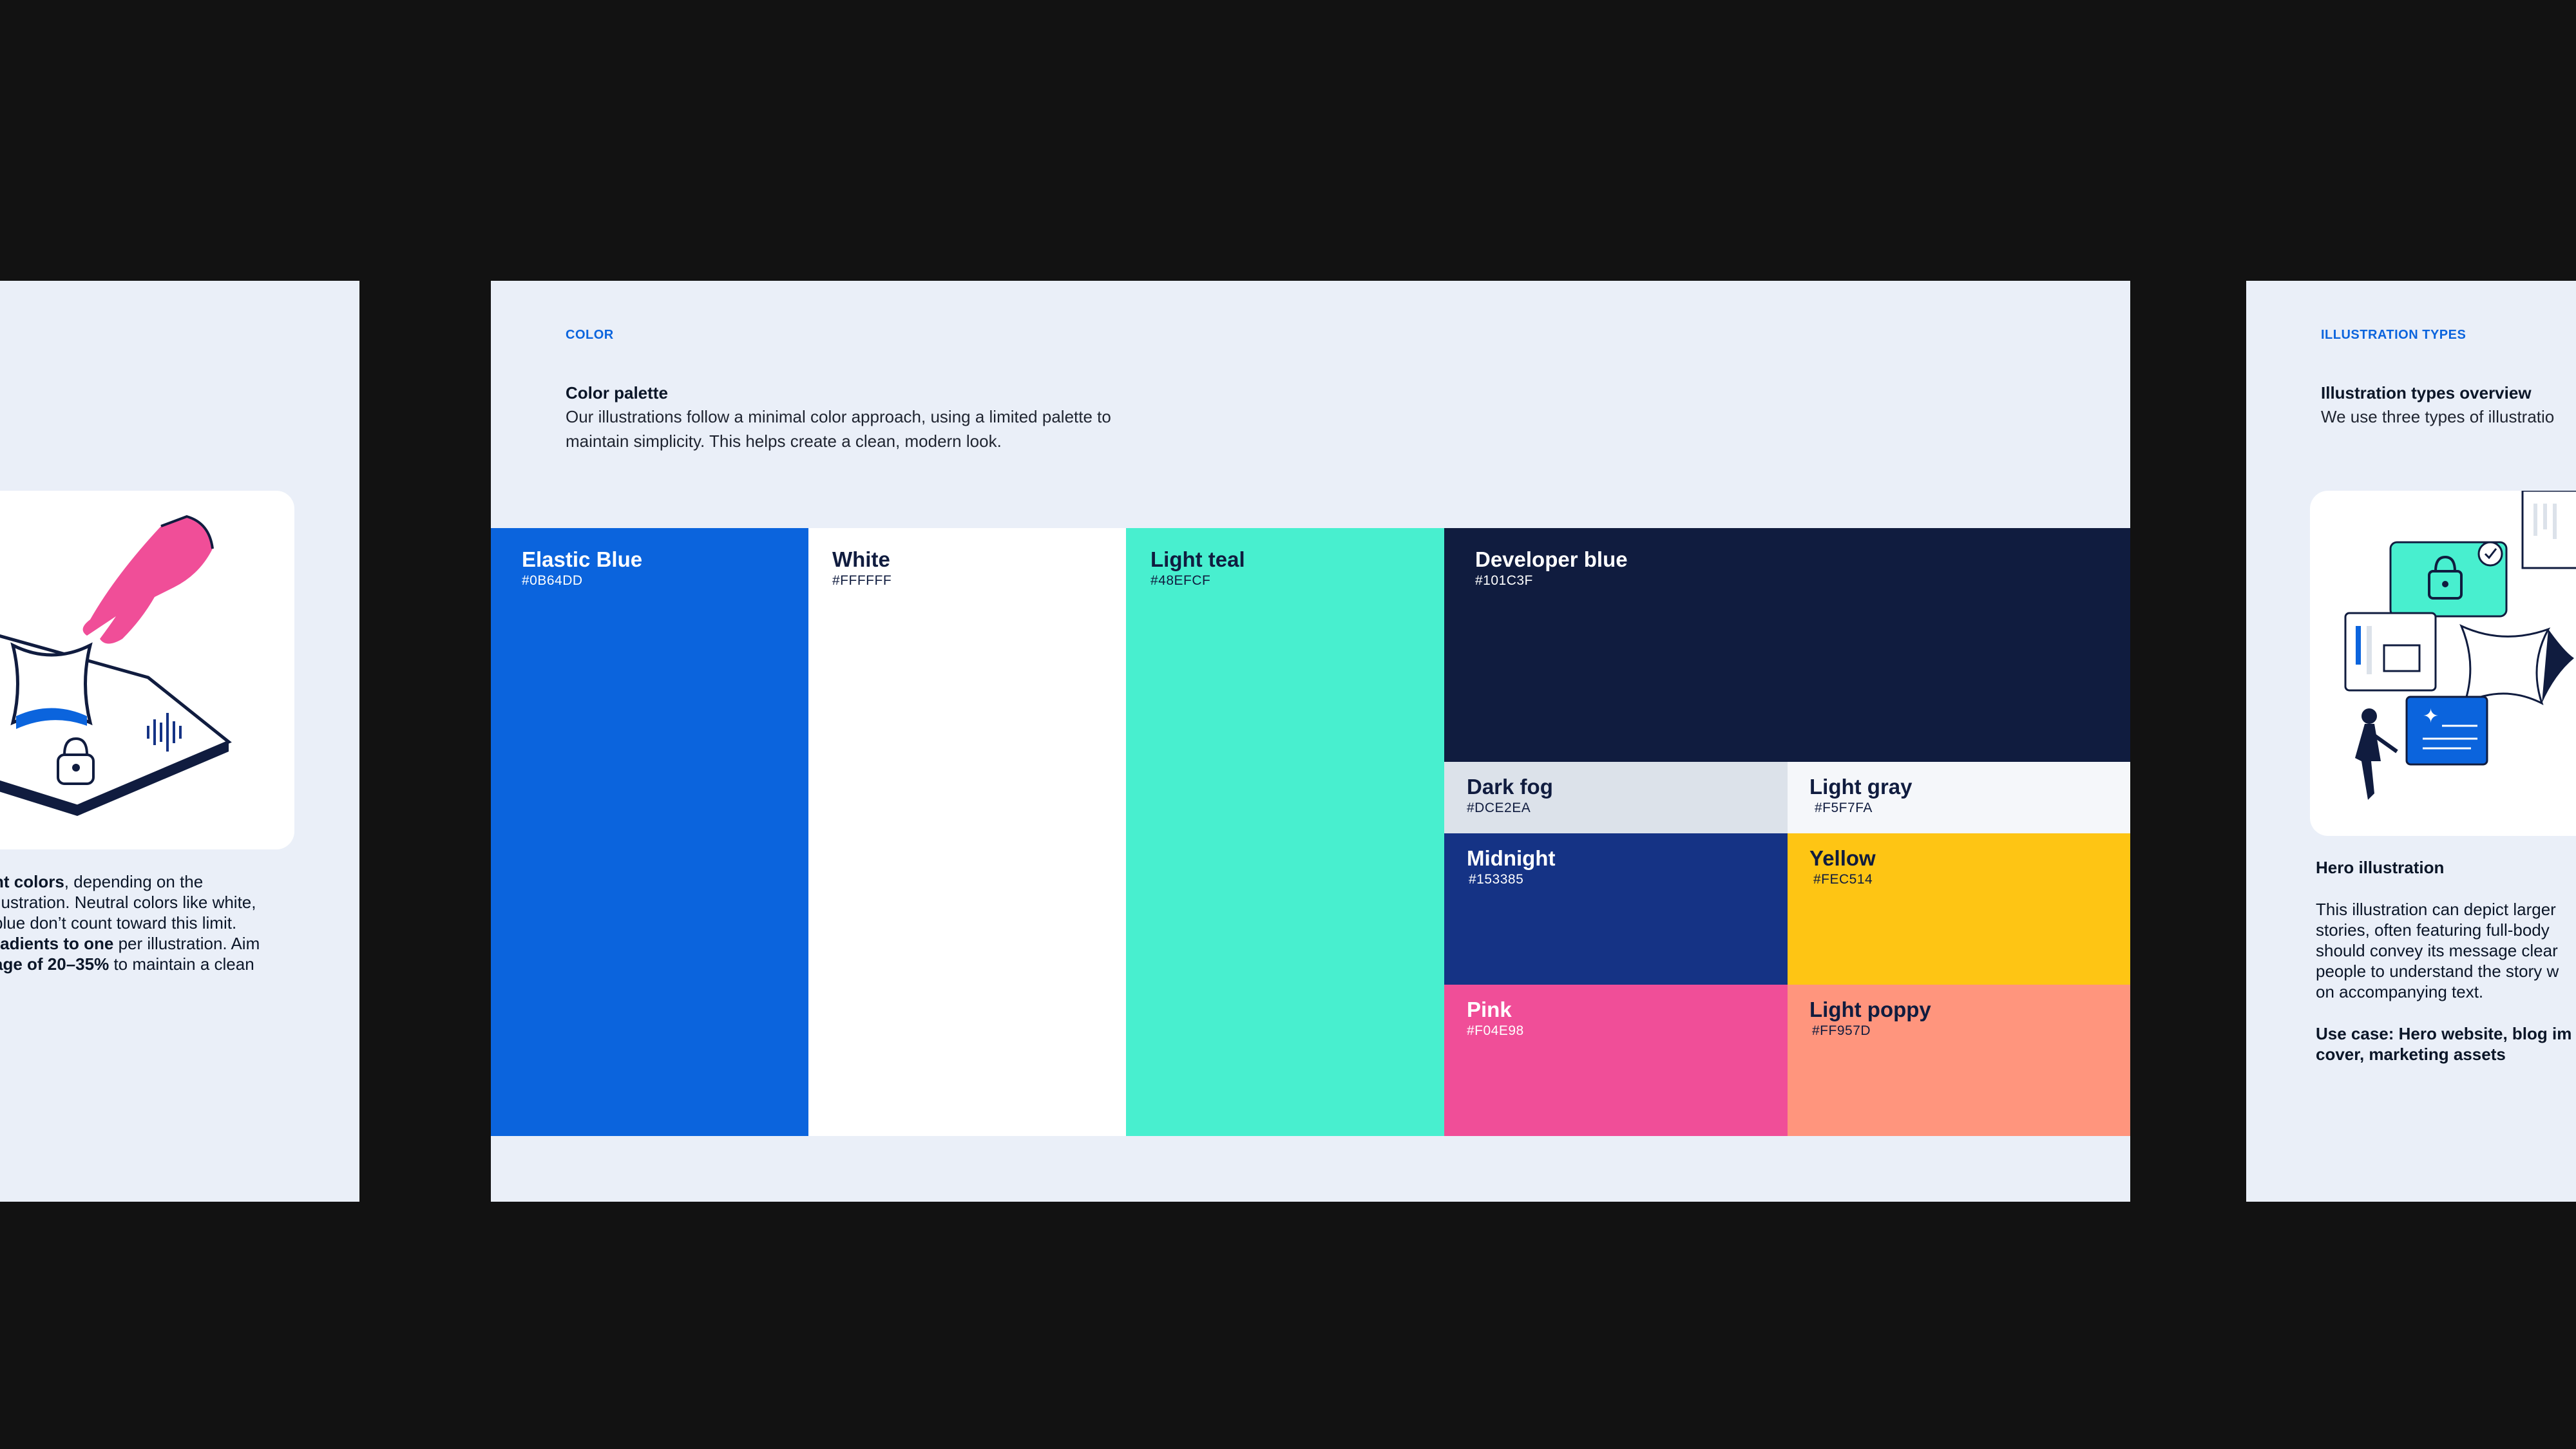 The image size is (2576, 1449). I want to click on description-line-5: on accompanying text., so click(2400, 991).